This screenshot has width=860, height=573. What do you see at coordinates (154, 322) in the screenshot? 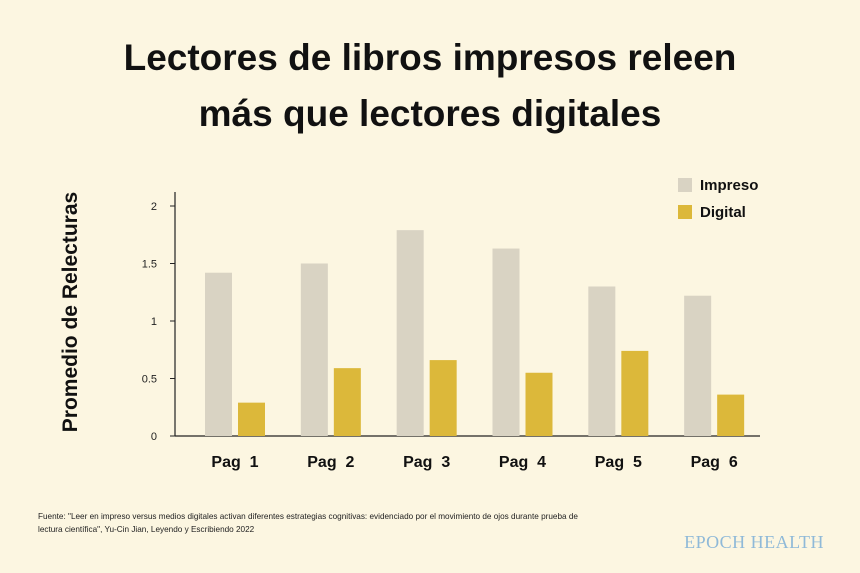
I see `y-tick-label: 1` at bounding box center [154, 322].